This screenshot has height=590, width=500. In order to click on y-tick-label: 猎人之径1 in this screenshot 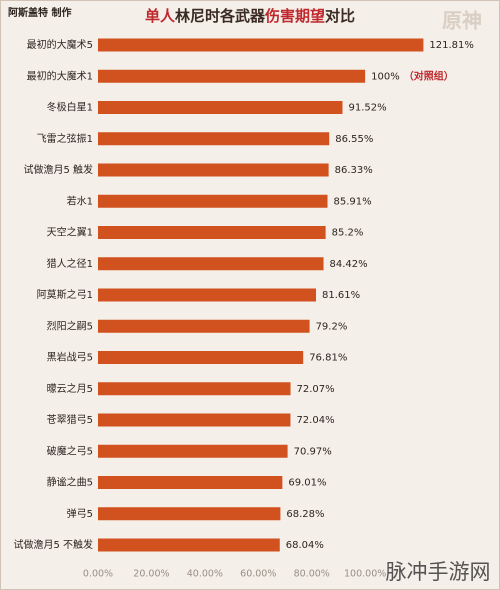, I will do `click(70, 263)`.